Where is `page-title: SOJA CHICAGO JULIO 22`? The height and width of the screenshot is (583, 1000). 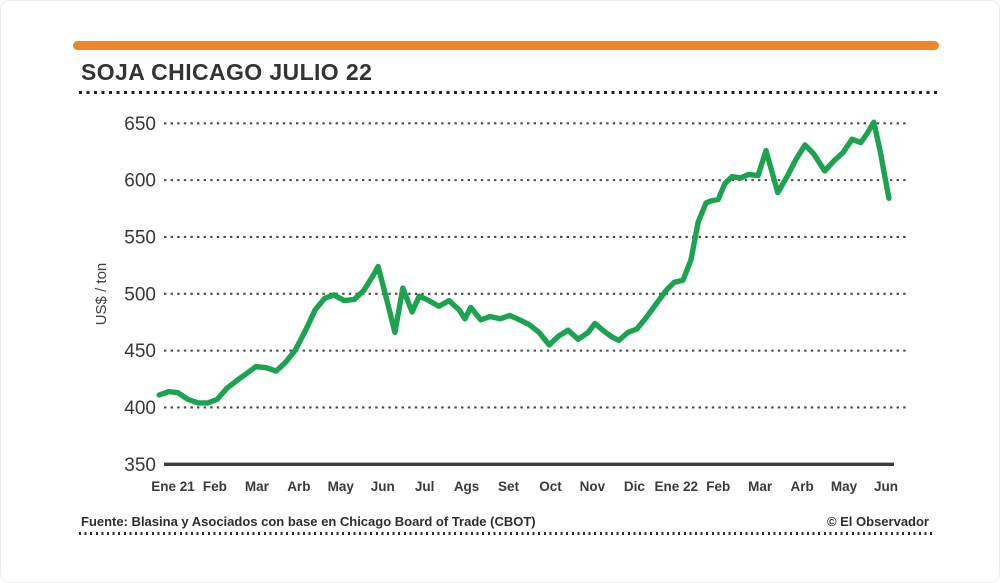 page-title: SOJA CHICAGO JULIO 22 is located at coordinates (227, 72).